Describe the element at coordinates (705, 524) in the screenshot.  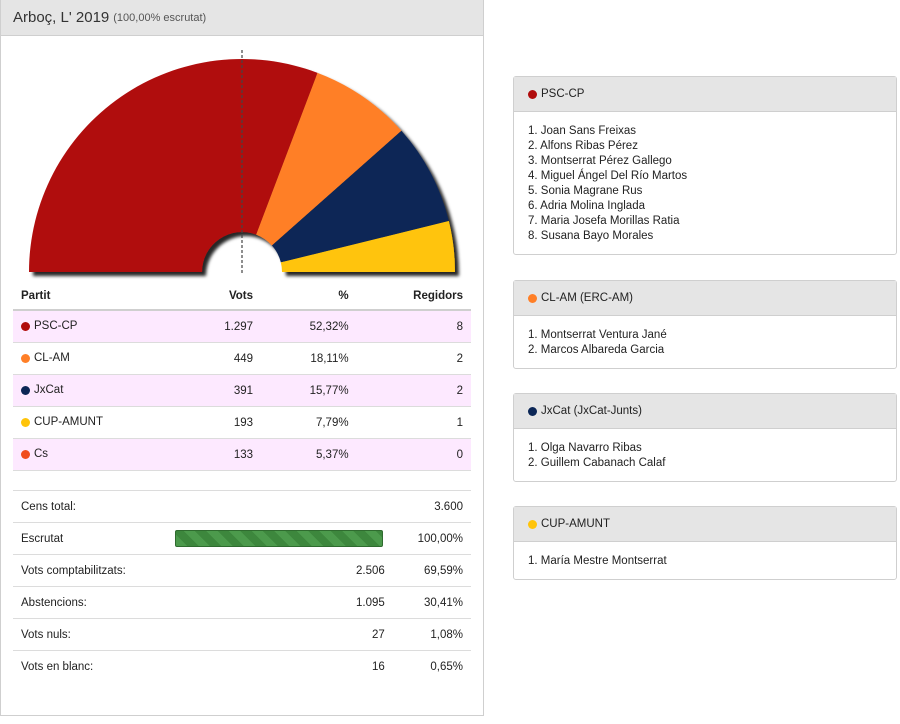
I see `candidate-box-header: CUP-AMUNT` at that location.